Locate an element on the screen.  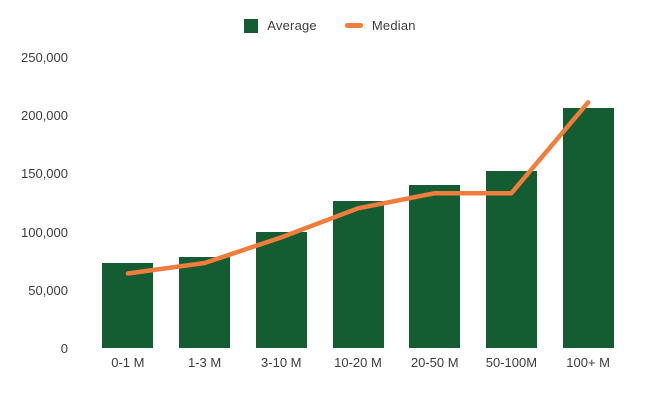
y-tick-label: 200,000 is located at coordinates (44, 116).